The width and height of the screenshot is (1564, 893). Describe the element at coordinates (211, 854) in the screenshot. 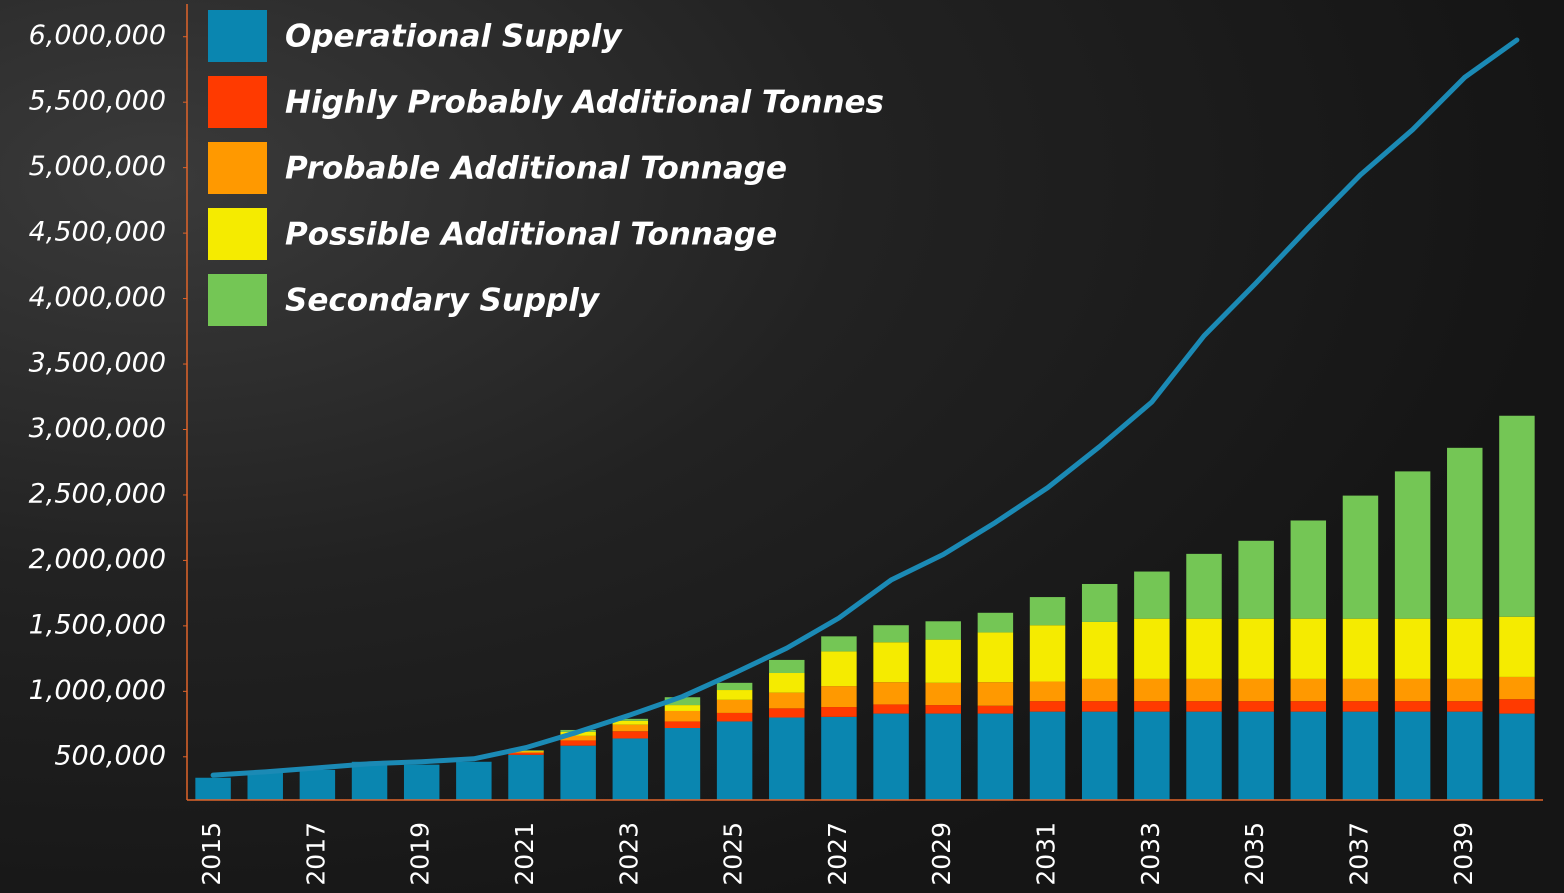

I see `x-tick-label: 2015` at that location.